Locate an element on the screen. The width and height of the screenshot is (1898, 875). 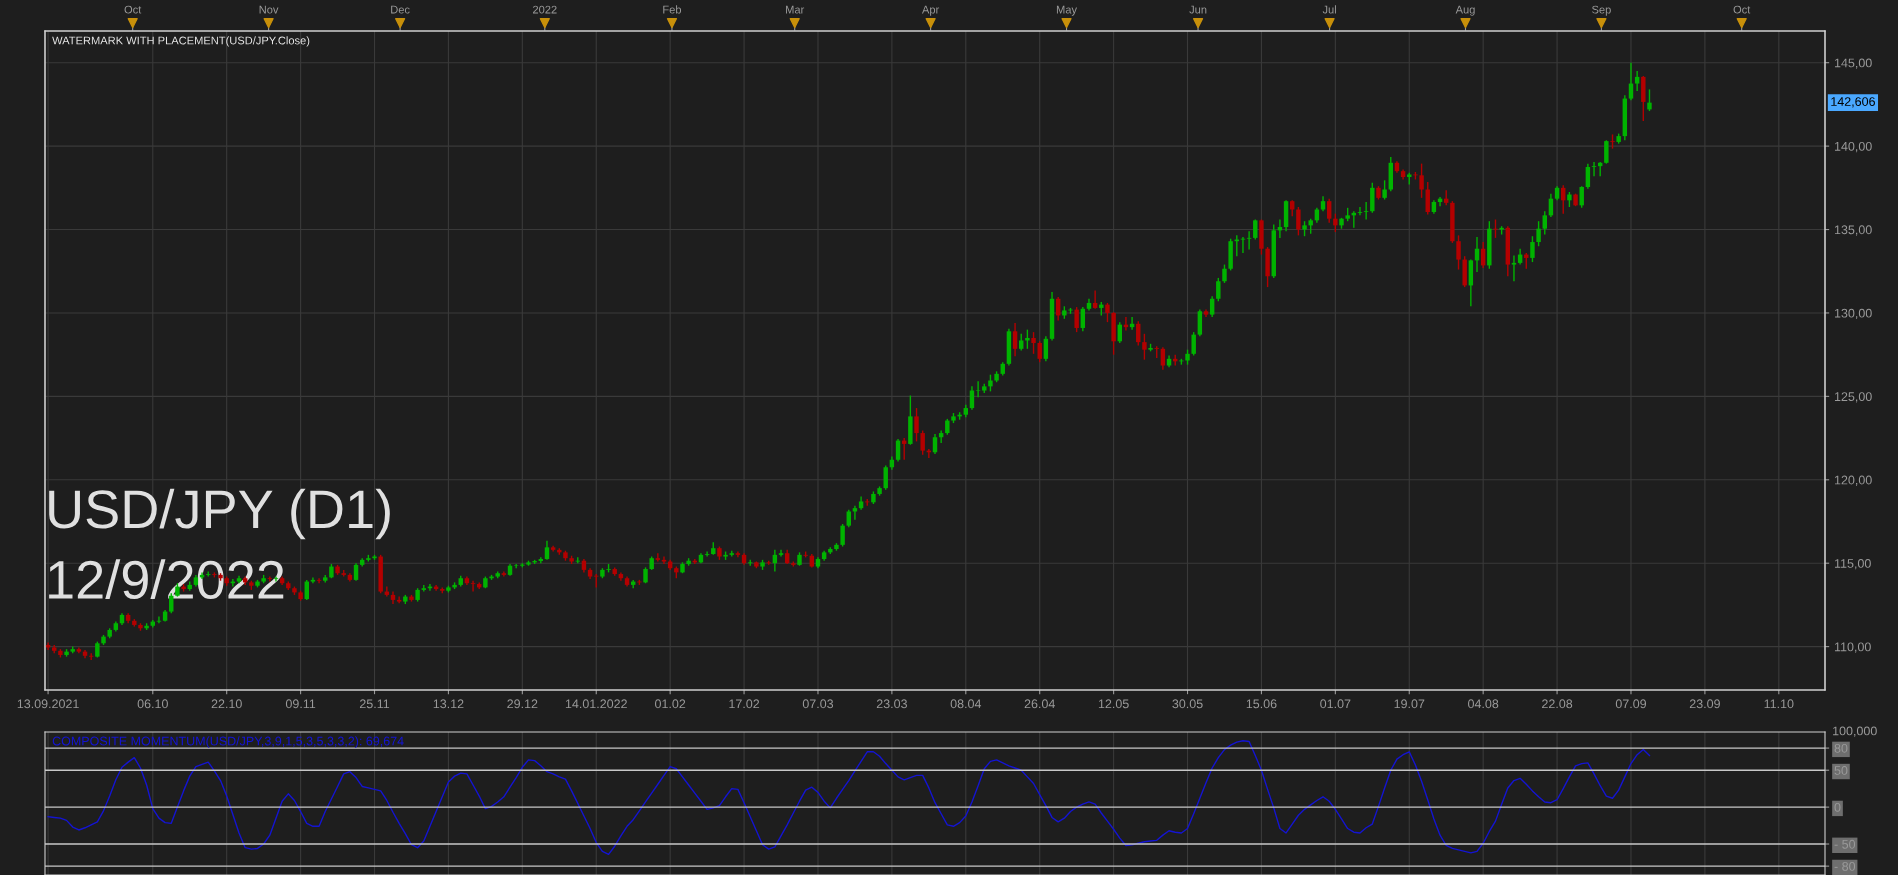
x2-tick-label: Dec is located at coordinates (400, 9).